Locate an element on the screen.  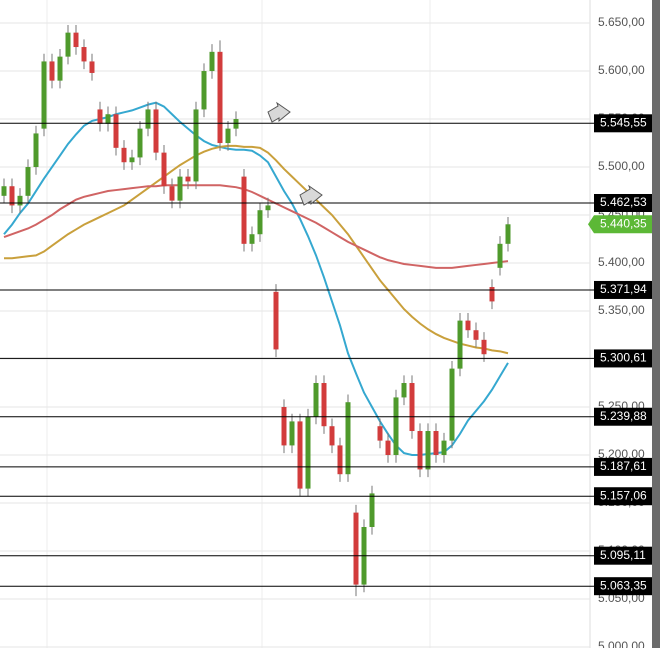
level-label: 5.300,61 is located at coordinates (623, 358).